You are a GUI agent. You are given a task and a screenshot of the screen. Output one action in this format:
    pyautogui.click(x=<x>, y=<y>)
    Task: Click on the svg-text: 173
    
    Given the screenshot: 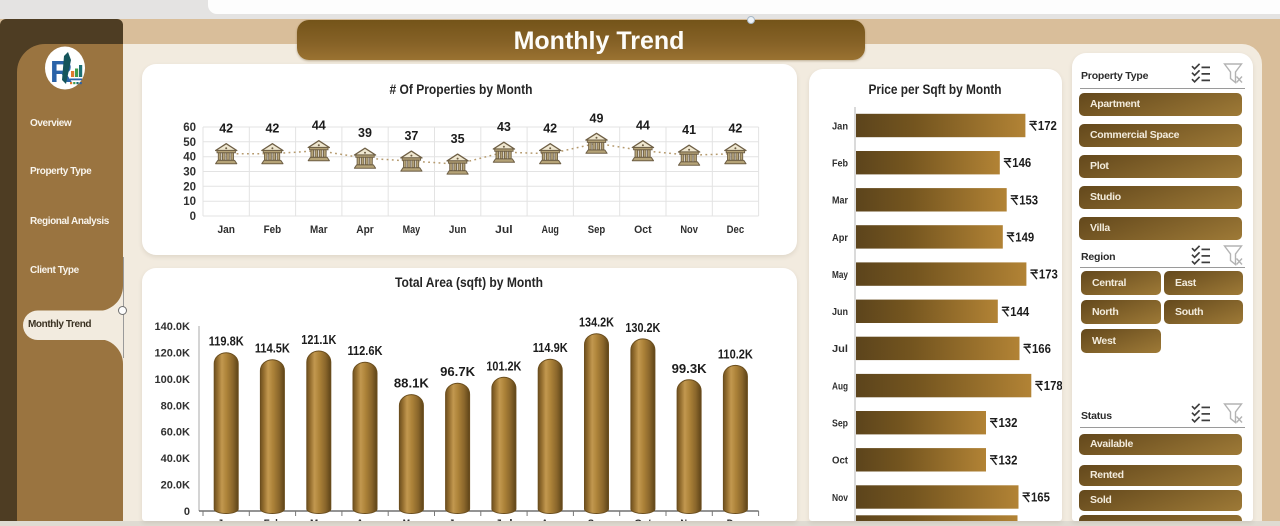 What is the action you would take?
    pyautogui.click(x=1048, y=275)
    